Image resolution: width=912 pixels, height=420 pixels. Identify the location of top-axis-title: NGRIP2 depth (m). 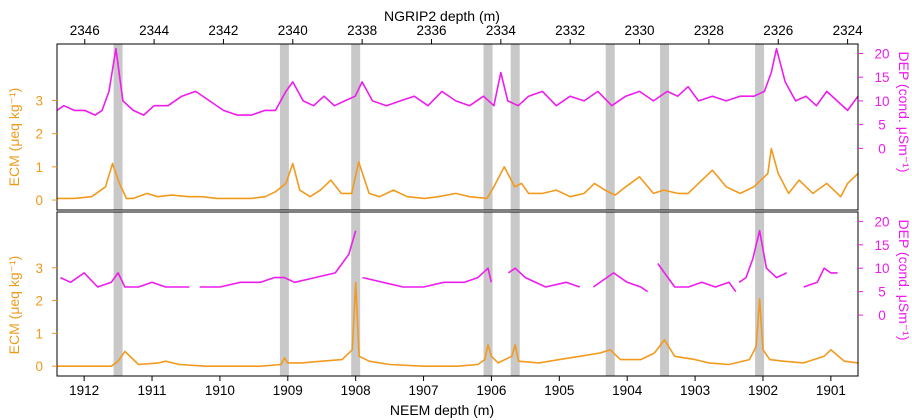
(442, 16).